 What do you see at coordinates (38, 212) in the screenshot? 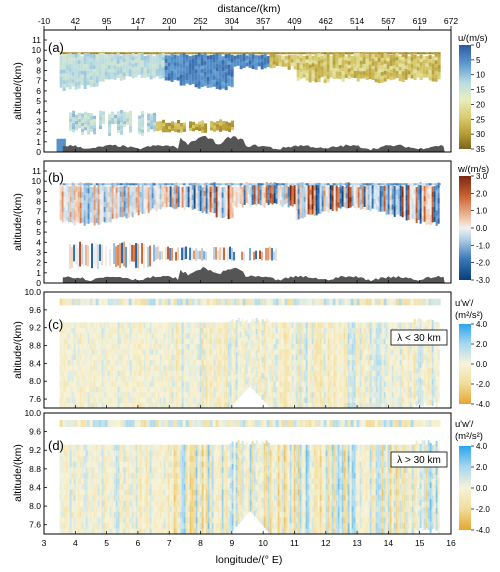
I see `y-tick-label: 7` at bounding box center [38, 212].